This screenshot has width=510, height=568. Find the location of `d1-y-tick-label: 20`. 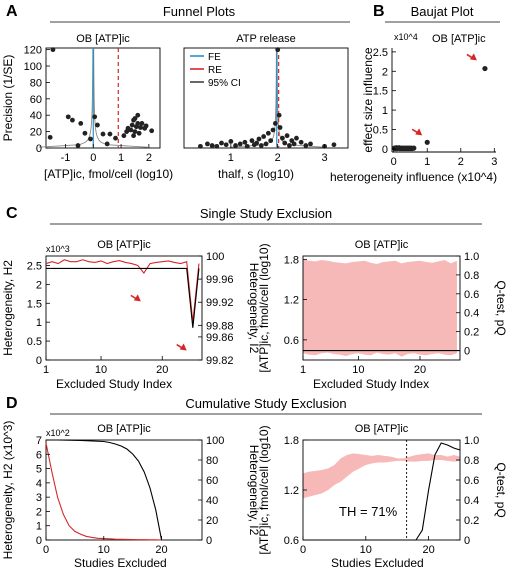

d1-y-tick-label: 20 is located at coordinates (212, 521).